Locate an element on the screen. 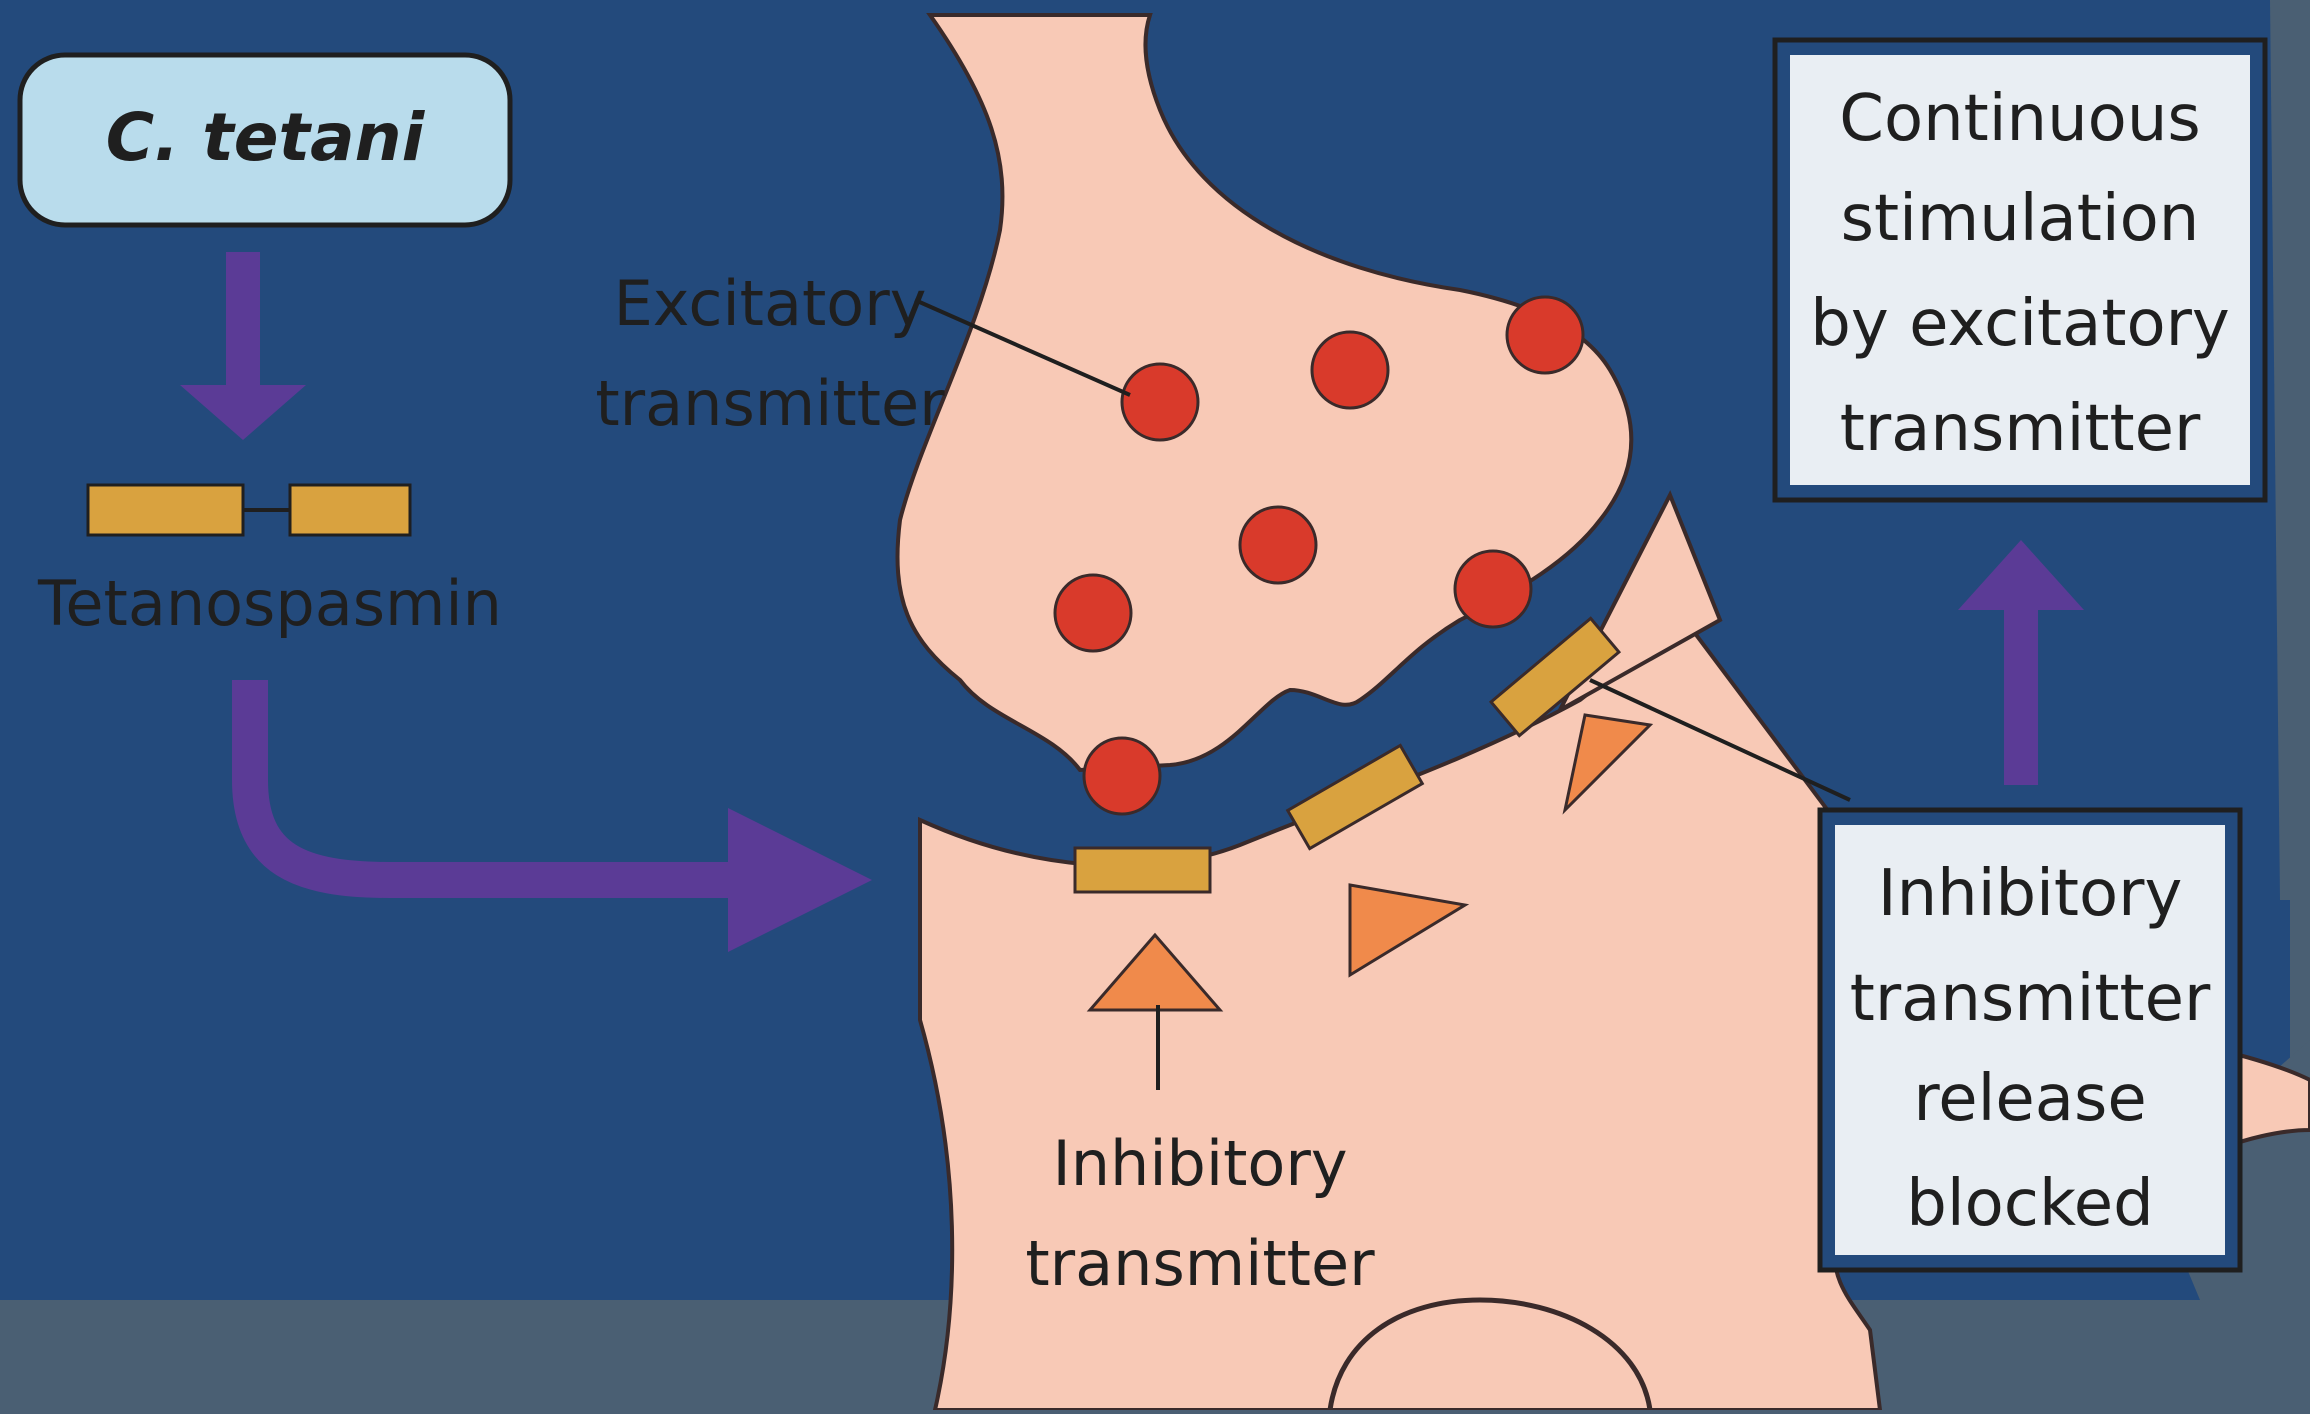 The image size is (2310, 1414). toxin-icon-right is located at coordinates (350, 510).